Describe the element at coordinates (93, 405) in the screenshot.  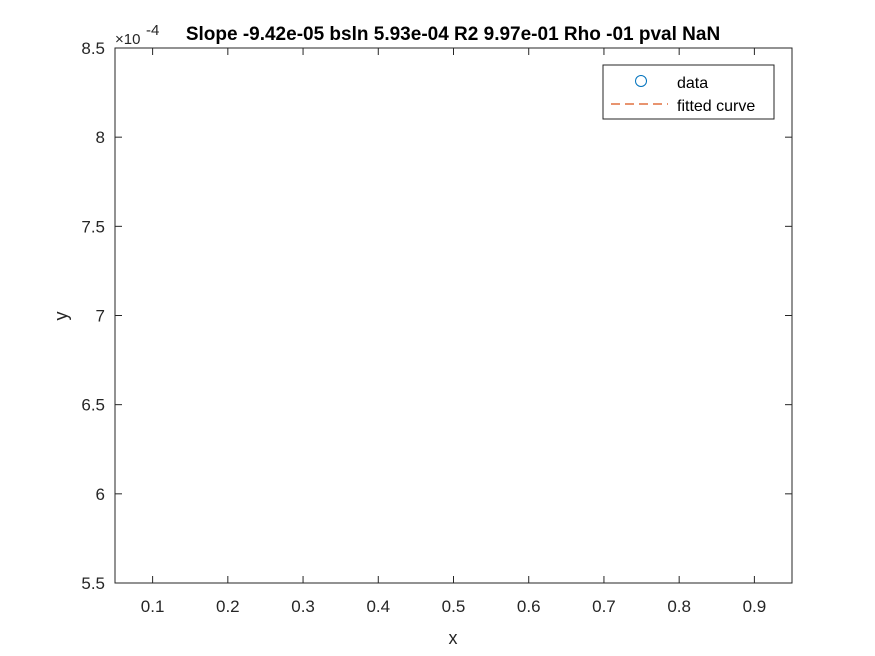
I see `y-tick-label: 6.5` at that location.